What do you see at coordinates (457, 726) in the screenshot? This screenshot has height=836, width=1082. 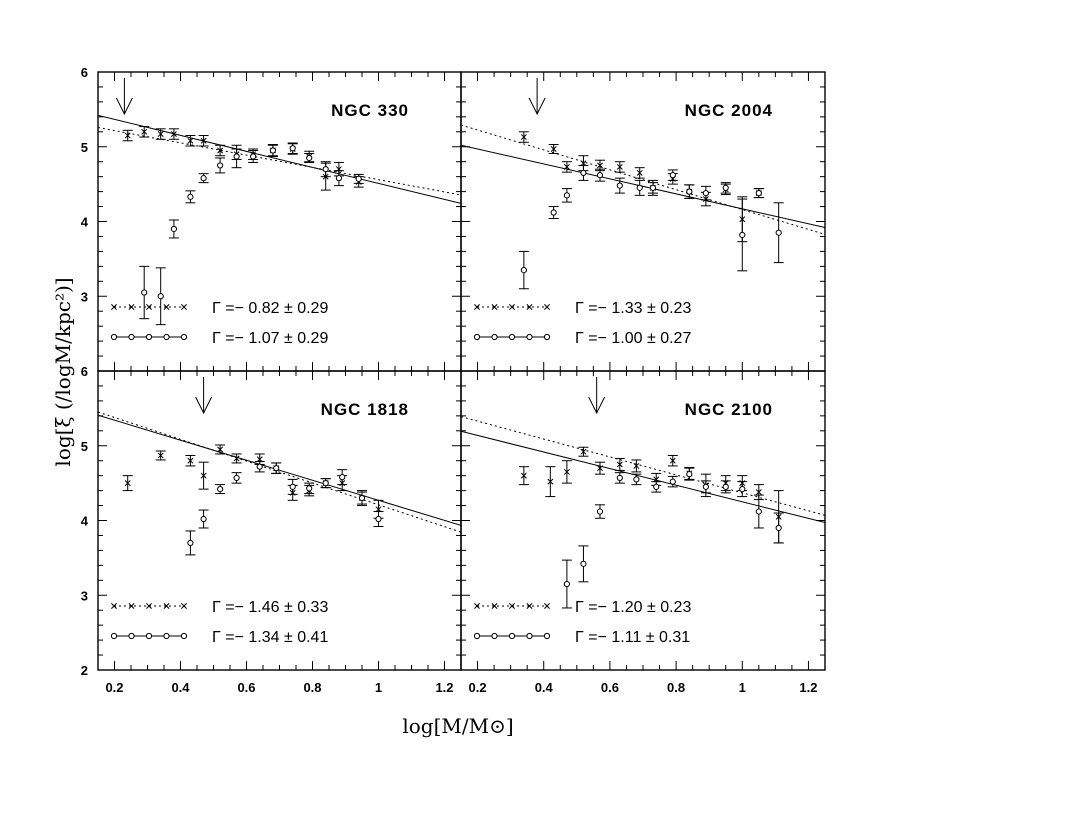 I see `x-axis-title: log[M/M⊙]` at bounding box center [457, 726].